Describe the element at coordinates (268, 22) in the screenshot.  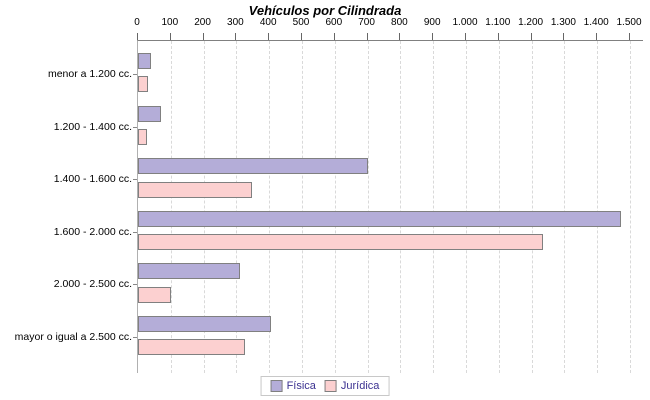
I see `x-tick-label: 400` at that location.